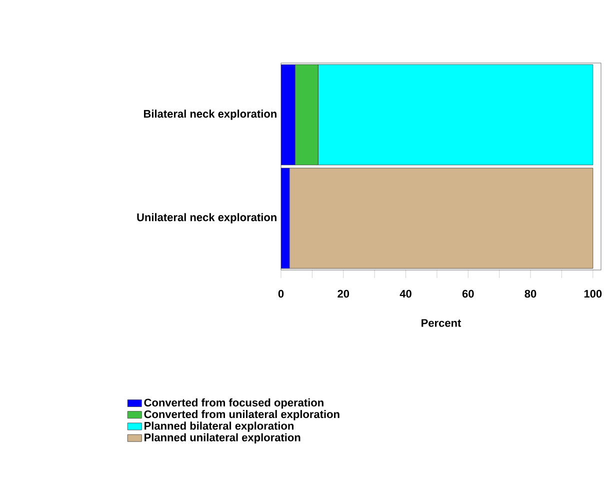 The width and height of the screenshot is (615, 480). What do you see at coordinates (593, 294) in the screenshot?
I see `x-tick-label: 100` at bounding box center [593, 294].